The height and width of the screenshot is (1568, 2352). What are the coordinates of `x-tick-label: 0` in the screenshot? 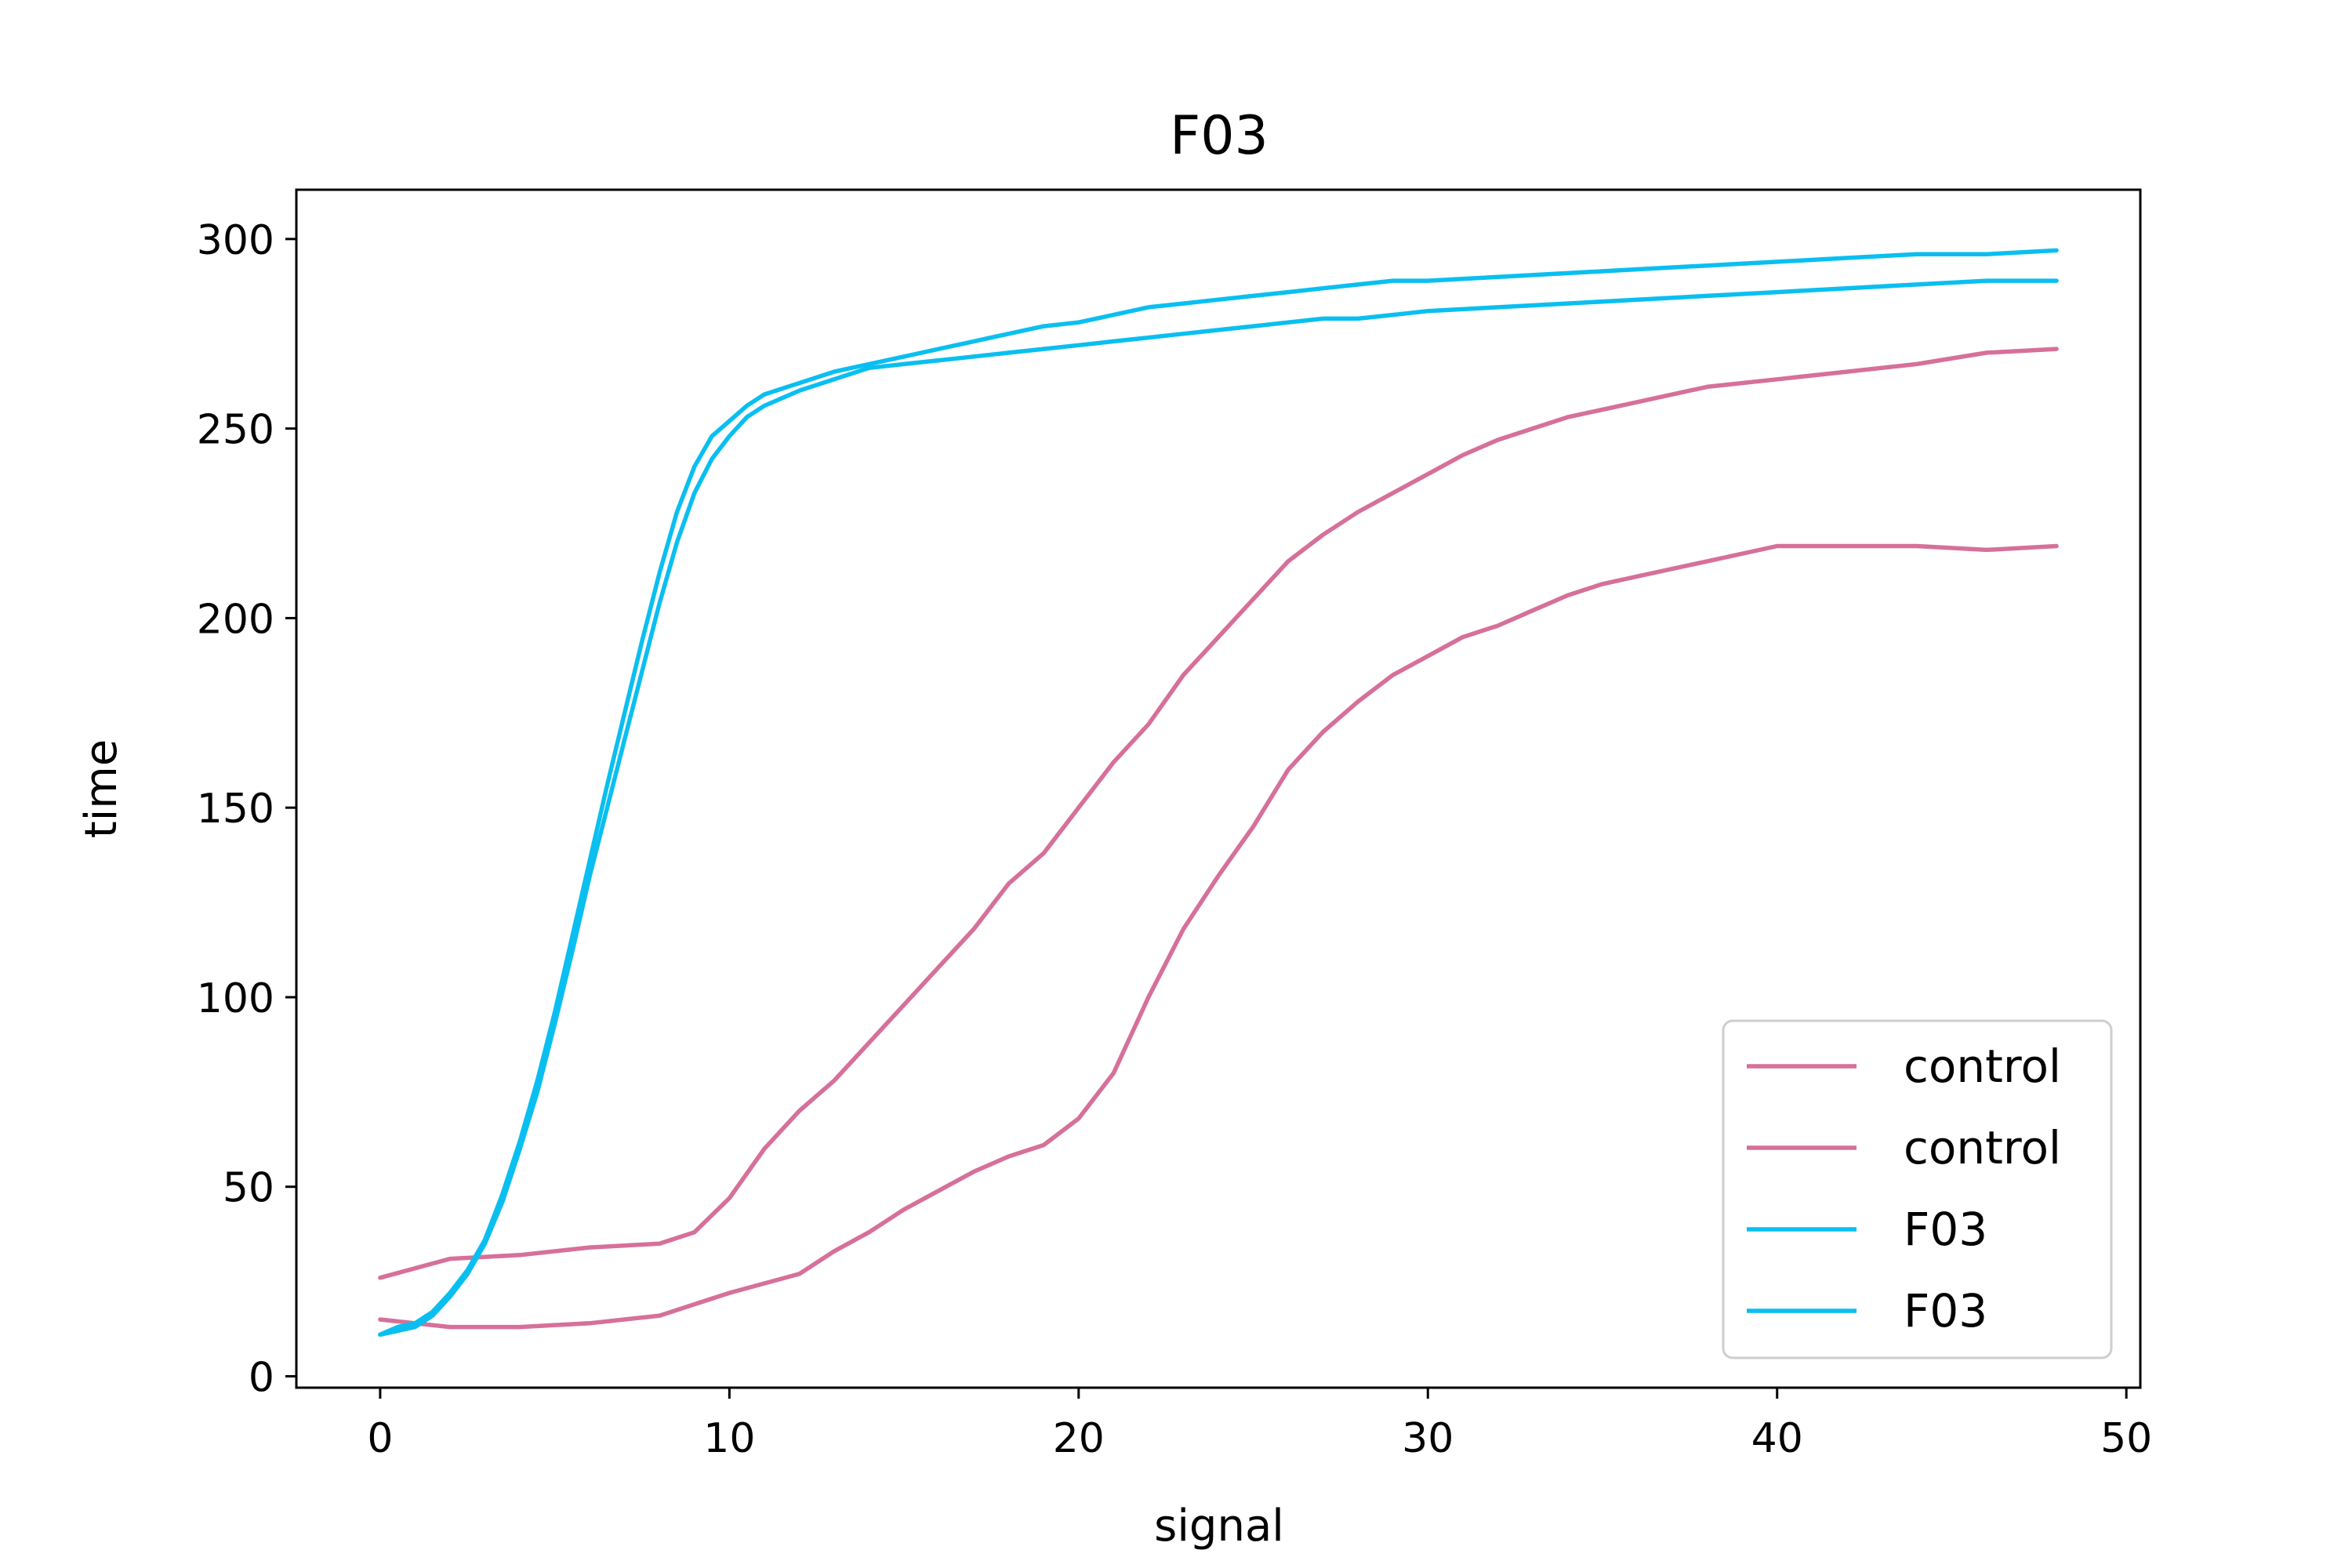 It's located at (380, 1438).